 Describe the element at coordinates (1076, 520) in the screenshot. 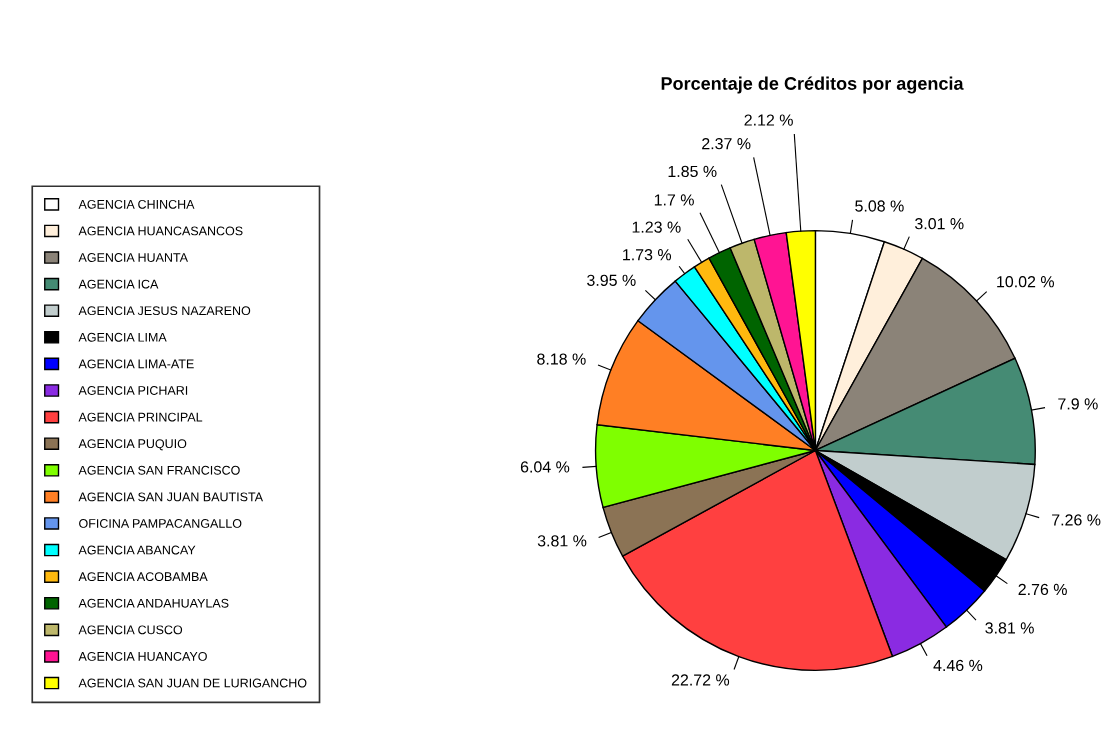

I see `data-label: 7.26 %` at that location.